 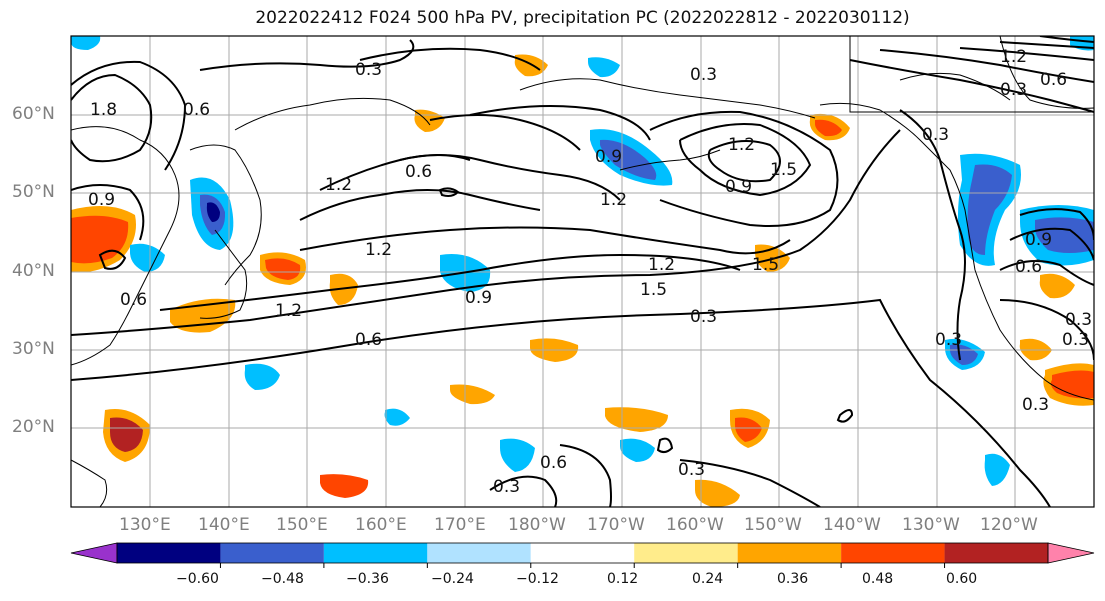 What do you see at coordinates (33, 192) in the screenshot?
I see `lat-label-50n: 50°N` at bounding box center [33, 192].